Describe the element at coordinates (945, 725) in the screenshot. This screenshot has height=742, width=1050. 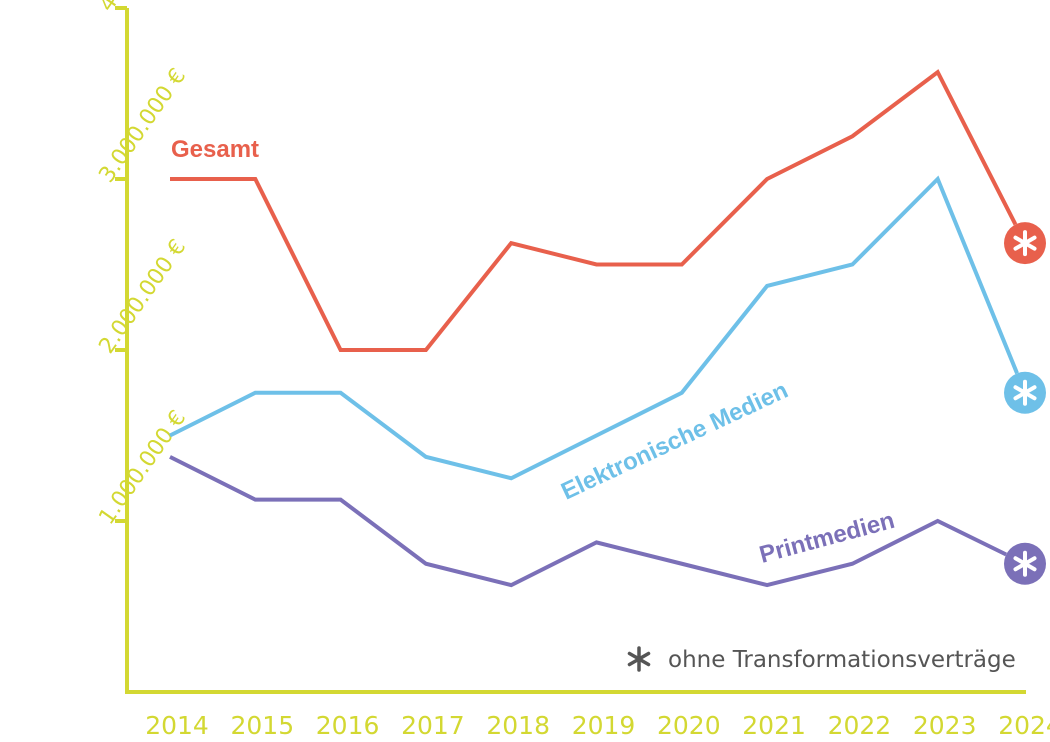
I see `x-tick-label: 2023` at that location.